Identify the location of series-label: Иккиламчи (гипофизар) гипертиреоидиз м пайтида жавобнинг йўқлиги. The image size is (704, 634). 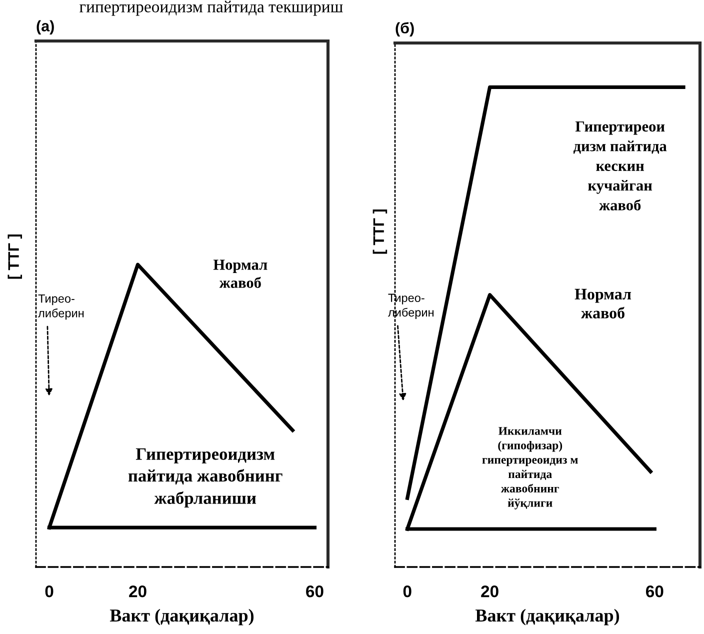
(530, 468).